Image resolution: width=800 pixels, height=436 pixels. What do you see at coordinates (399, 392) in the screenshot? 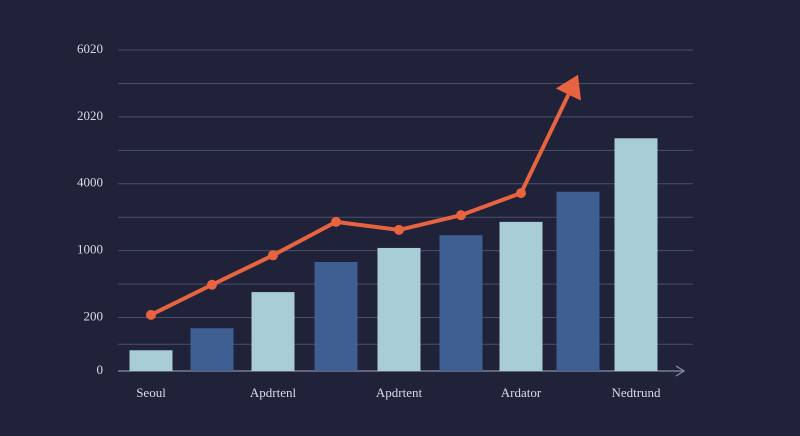
I see `x-tick-label: Apdrtent` at bounding box center [399, 392].